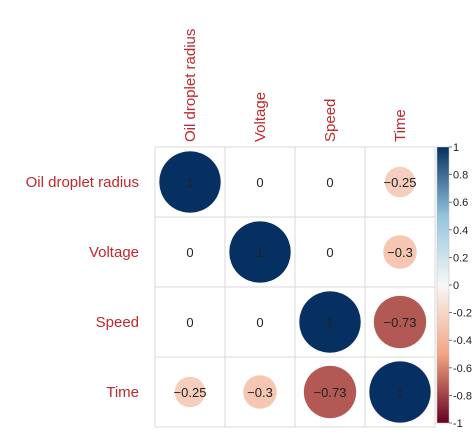 The height and width of the screenshot is (442, 474). What do you see at coordinates (82, 287) in the screenshot?
I see `row-labels: Oil droplet radius Voltage Speed Time` at bounding box center [82, 287].